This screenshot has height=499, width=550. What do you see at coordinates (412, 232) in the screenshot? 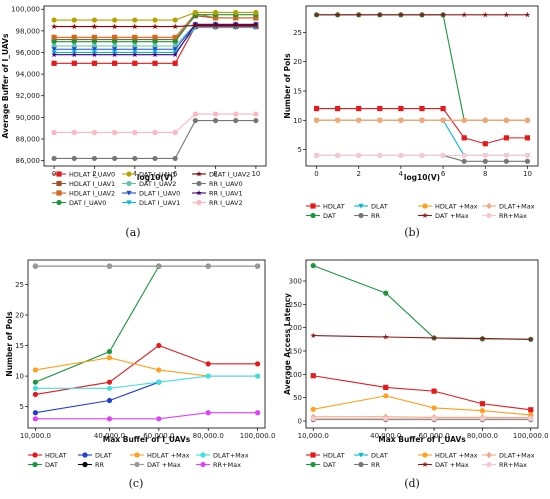
I see `panel-caption: (b)` at bounding box center [412, 232].